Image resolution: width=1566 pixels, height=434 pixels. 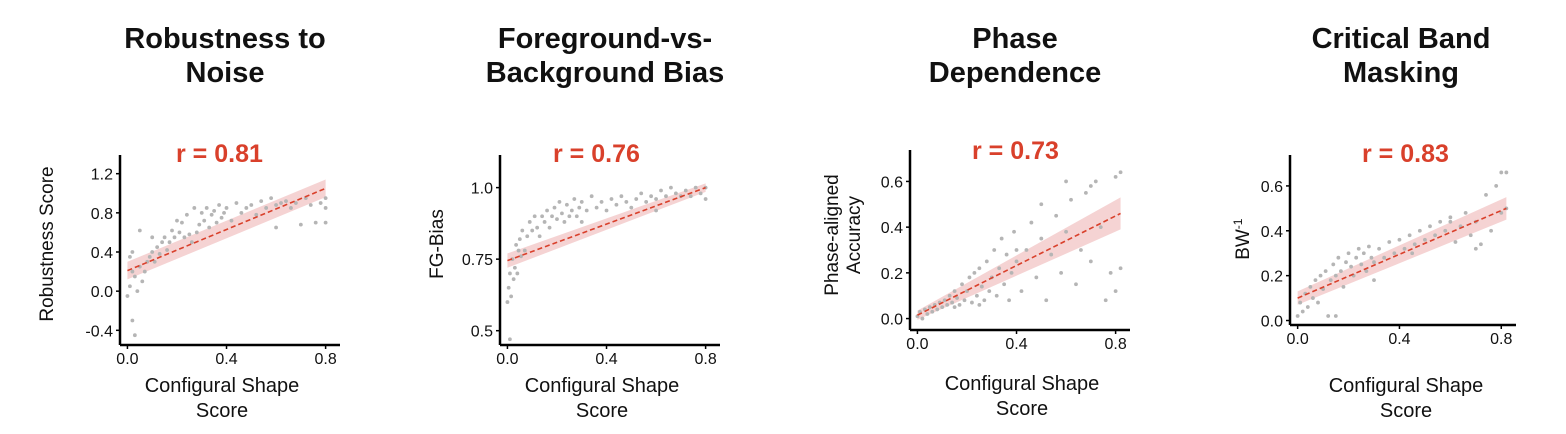 I want to click on y-axis-label-superscript: -1, so click(x=1237, y=224).